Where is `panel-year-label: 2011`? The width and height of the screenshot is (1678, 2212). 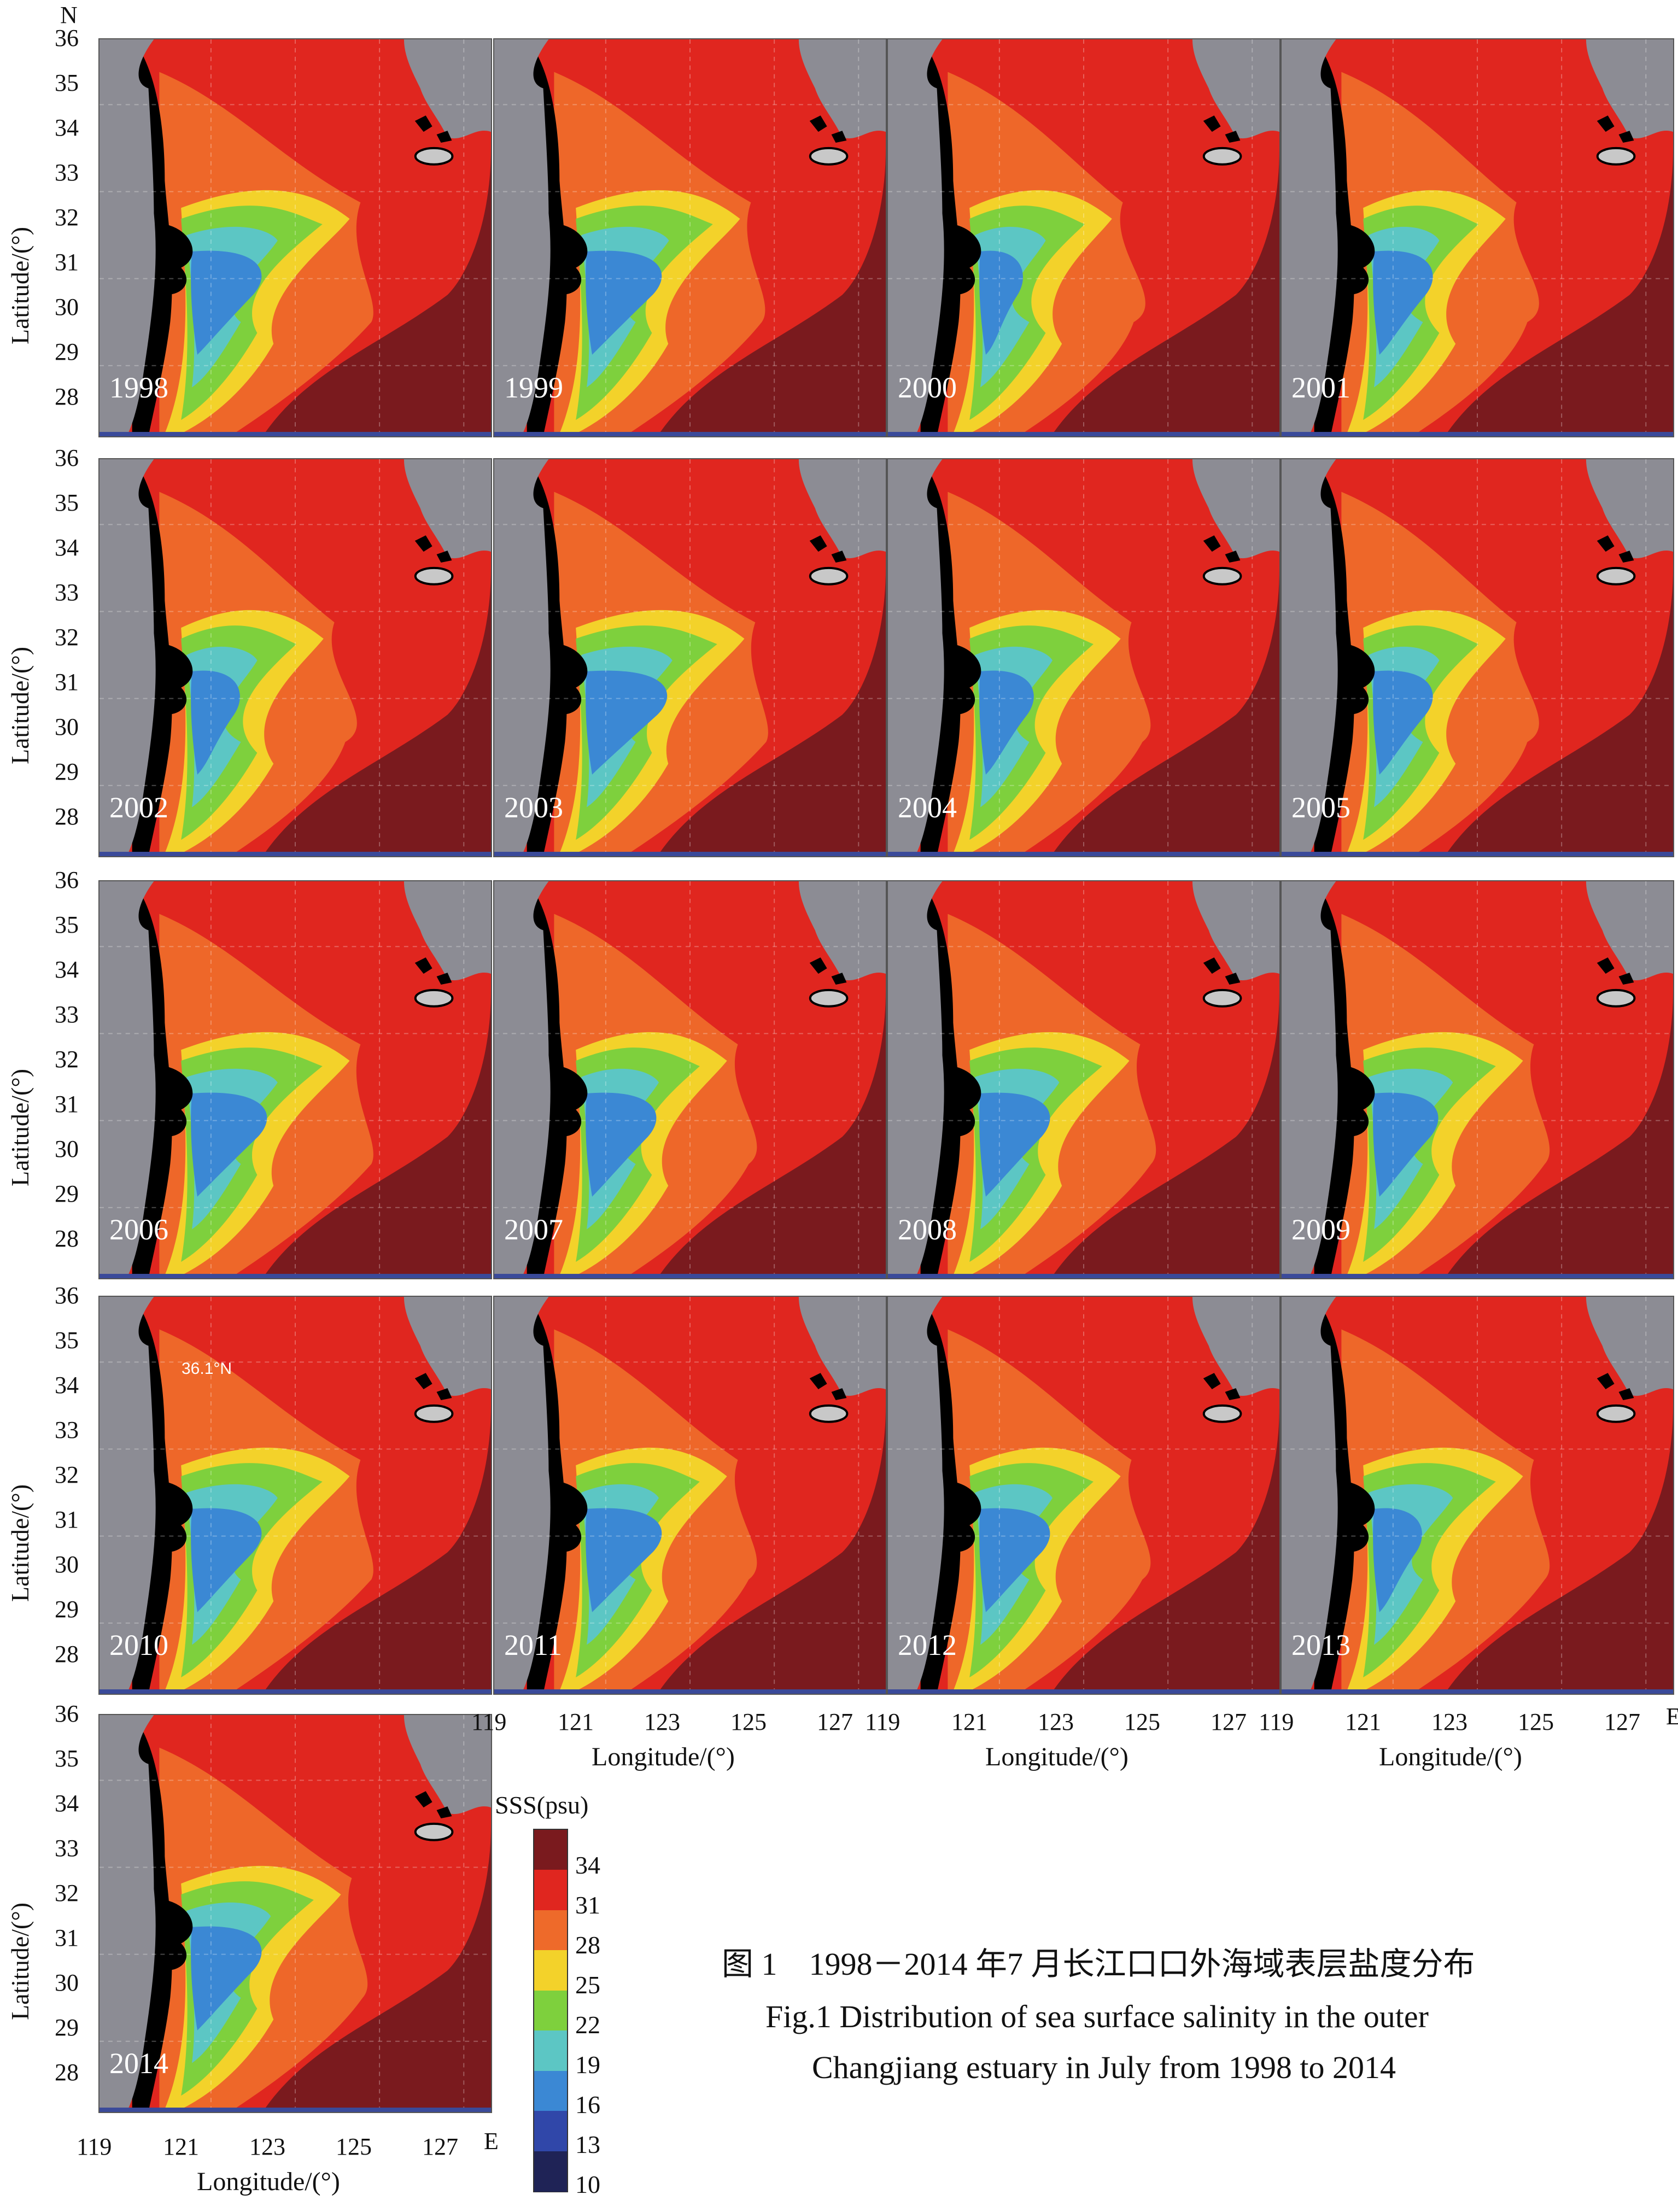
panel-year-label: 2011 is located at coordinates (533, 1645).